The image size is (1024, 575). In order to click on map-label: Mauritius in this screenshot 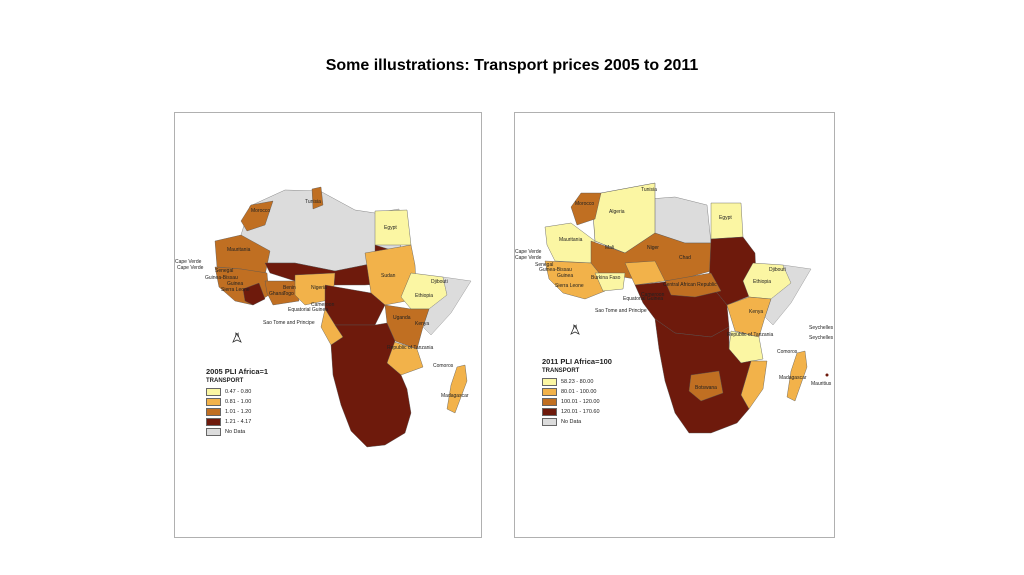, I will do `click(821, 384)`.